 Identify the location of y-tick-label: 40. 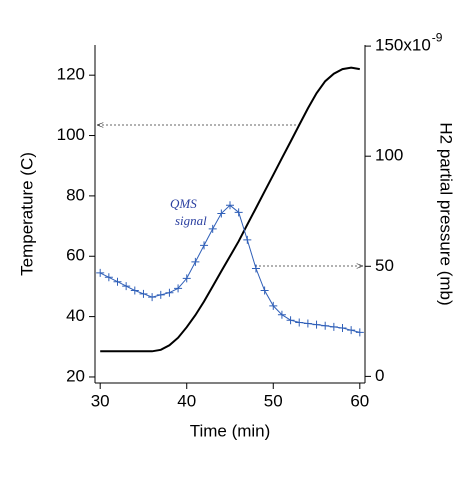
(75, 315).